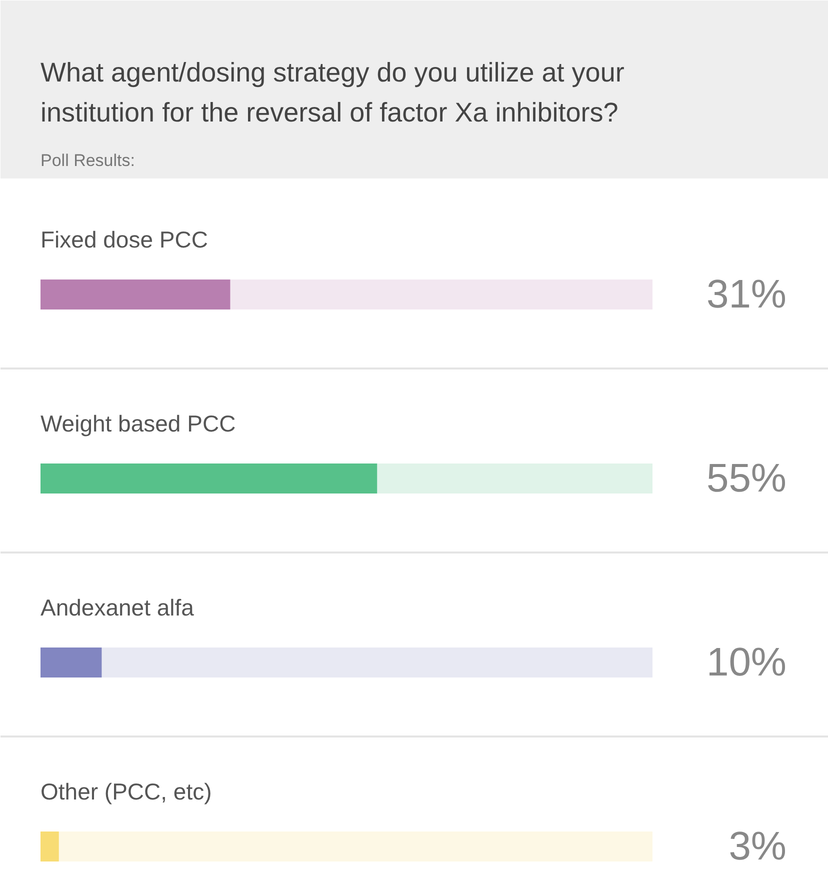  Describe the element at coordinates (117, 607) in the screenshot. I see `y-tick-label: Andexanet alfa` at that location.